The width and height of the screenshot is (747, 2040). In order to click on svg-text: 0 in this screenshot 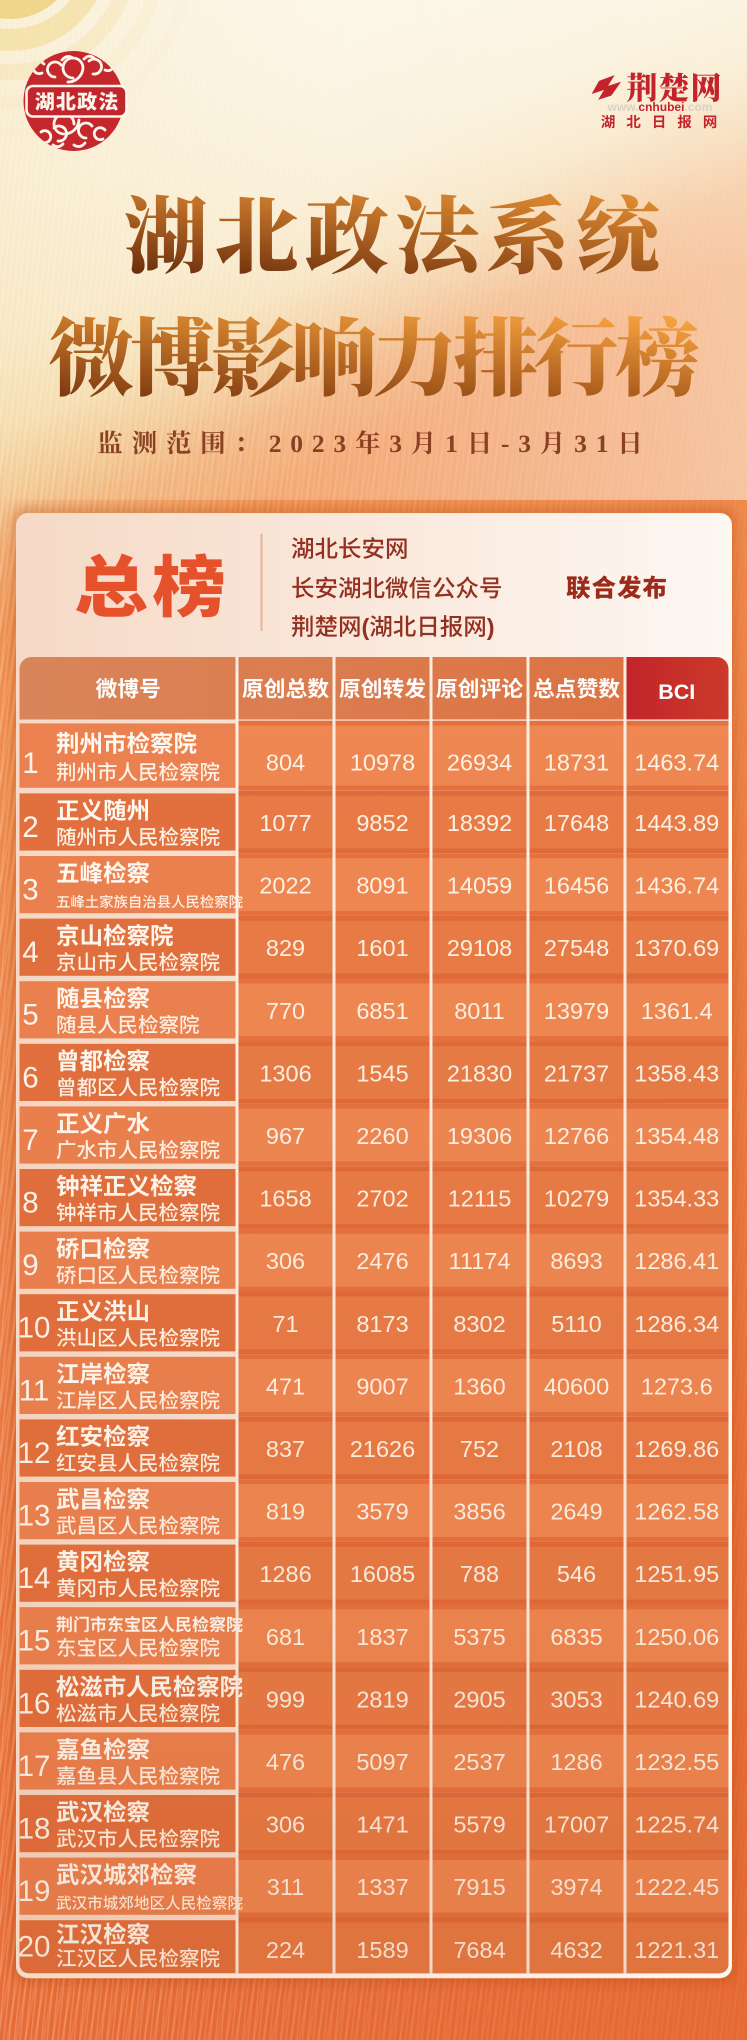, I will do `click(296, 443)`.